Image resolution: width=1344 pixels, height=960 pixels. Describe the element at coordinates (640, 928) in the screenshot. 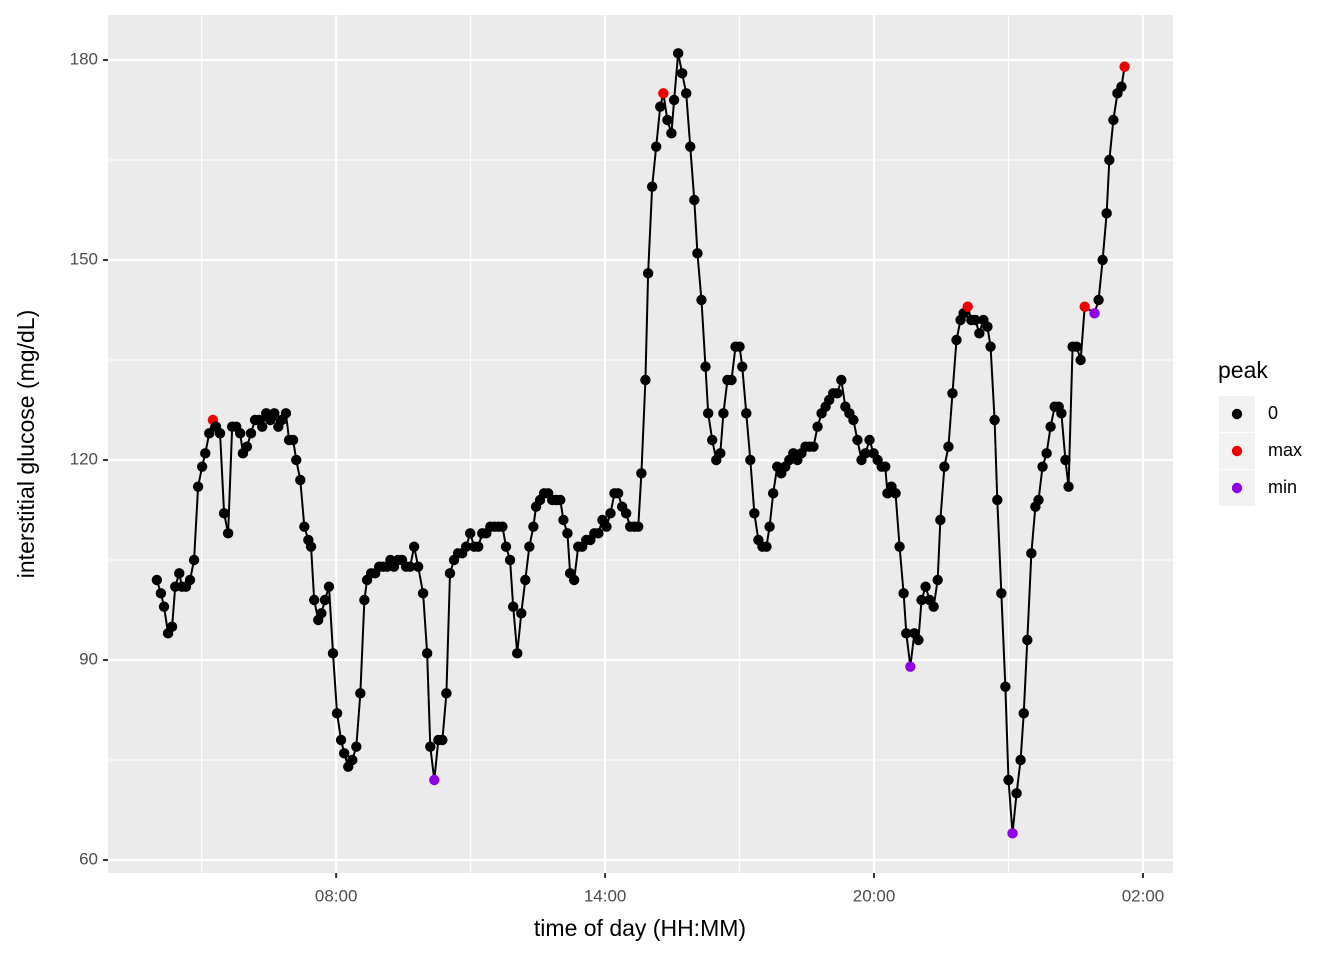

I see `x-axis-title: time of day (HH:MM)` at that location.